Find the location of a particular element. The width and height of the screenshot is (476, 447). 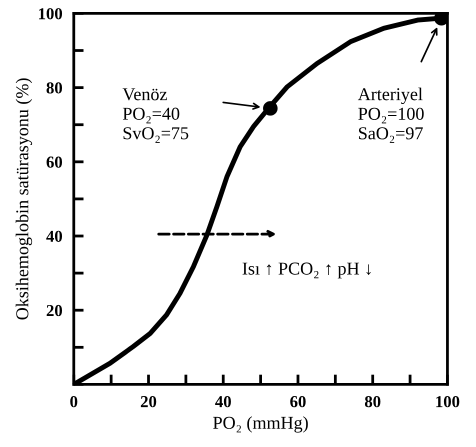

y-axis-title: Oksihemoglobin satürasyonu (%) is located at coordinates (24, 199).